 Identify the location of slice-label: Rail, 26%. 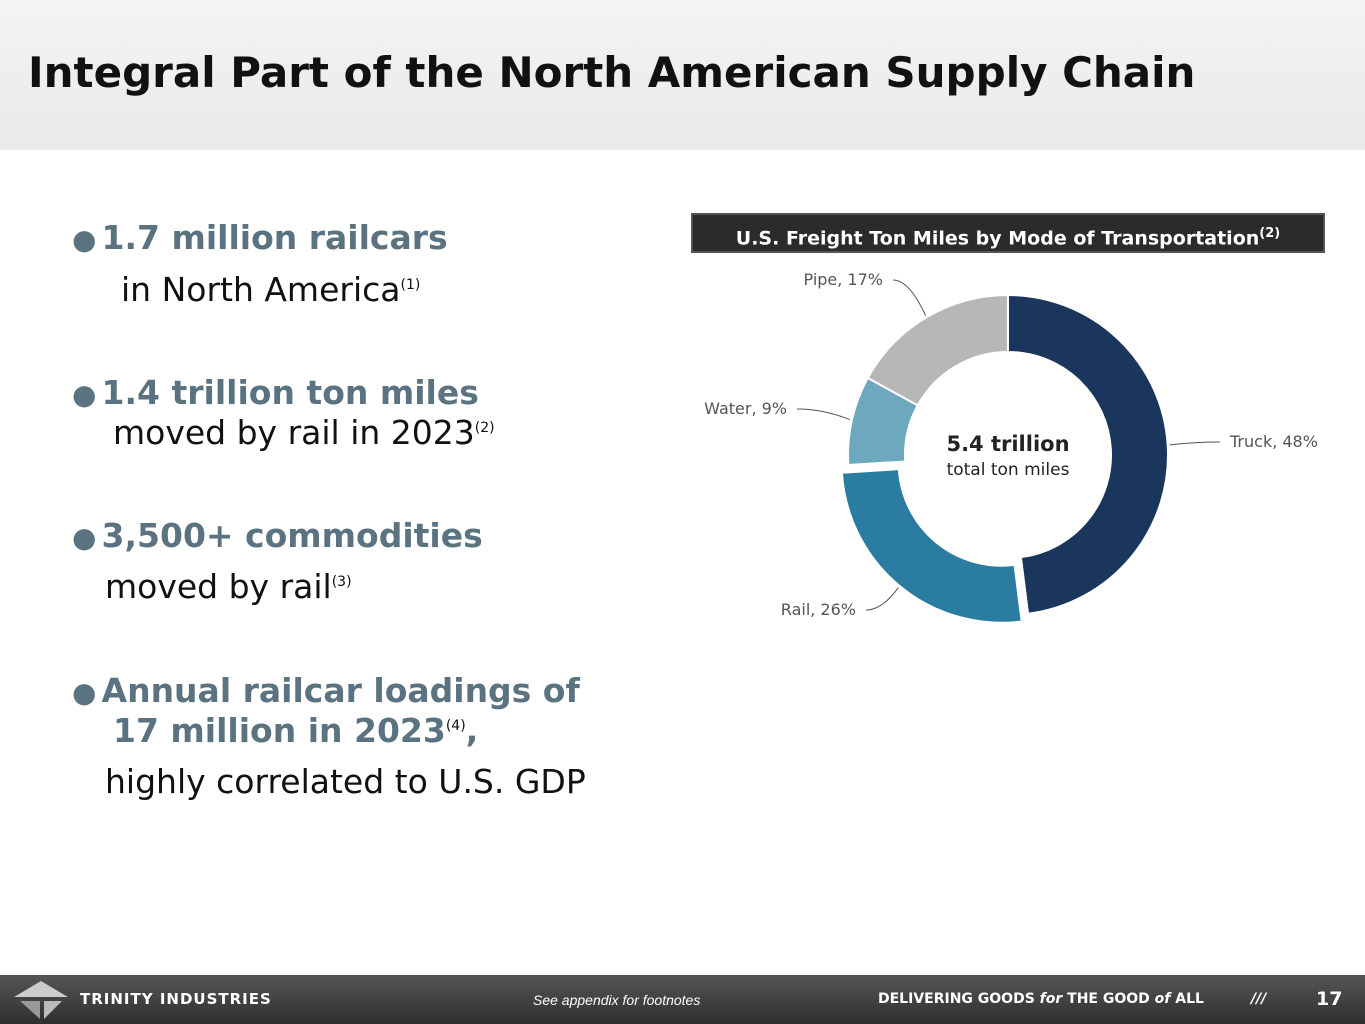
(818, 609).